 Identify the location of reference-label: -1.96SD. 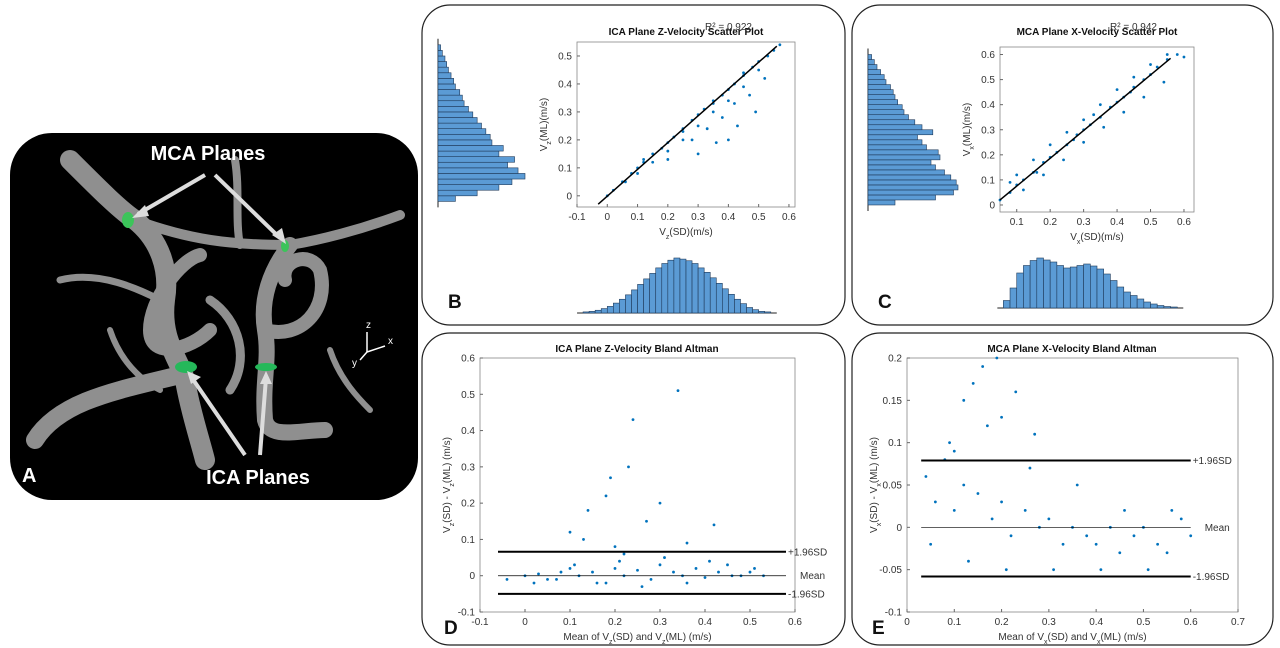
(806, 594).